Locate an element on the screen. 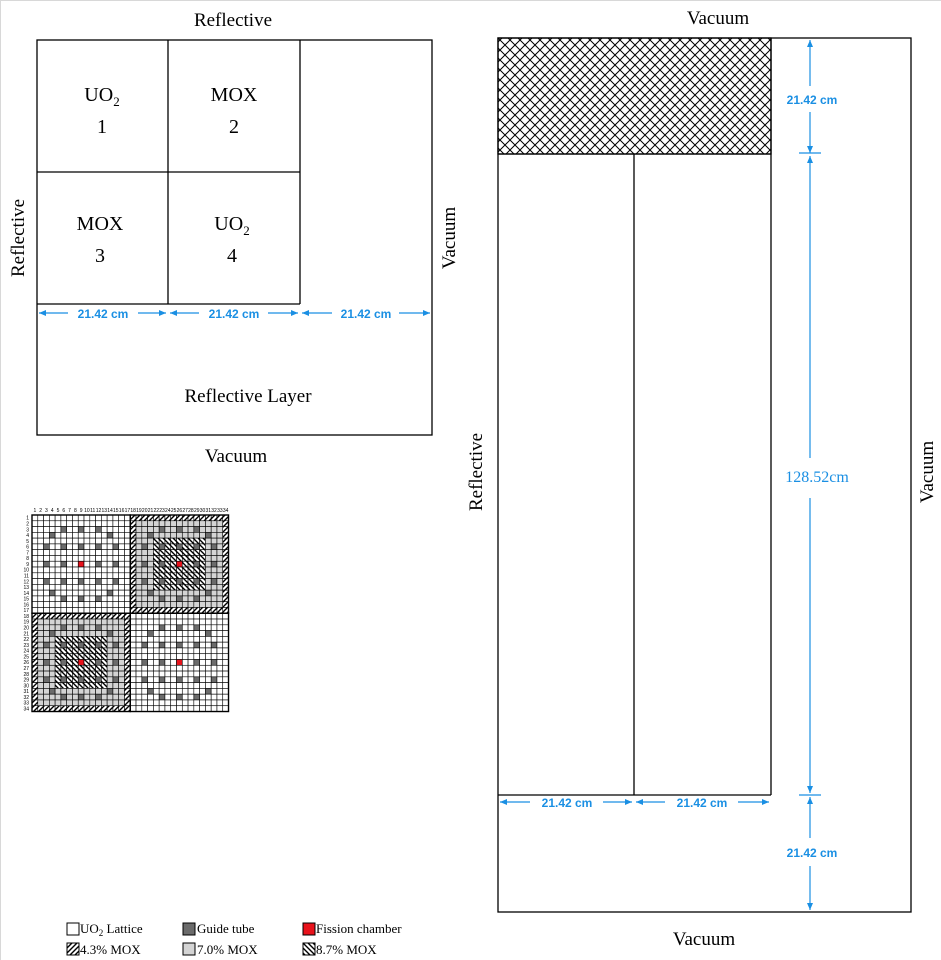 The height and width of the screenshot is (960, 941). lattice-row-number: 5 is located at coordinates (27, 542).